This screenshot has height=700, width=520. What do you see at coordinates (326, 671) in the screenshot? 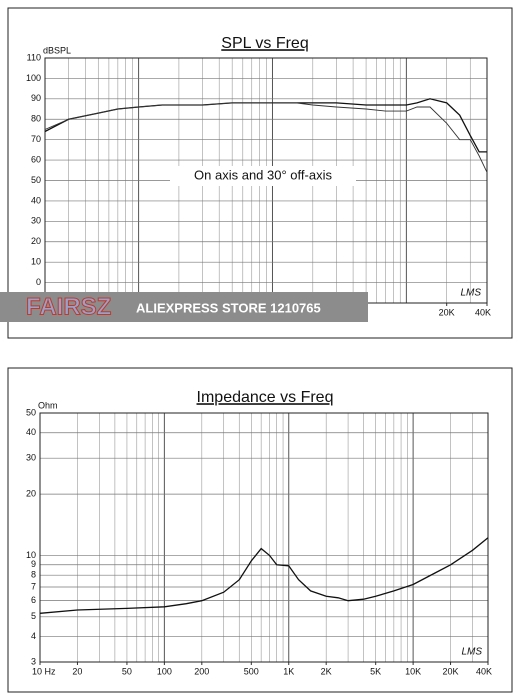
I see `x-tick-label: 2K` at bounding box center [326, 671].